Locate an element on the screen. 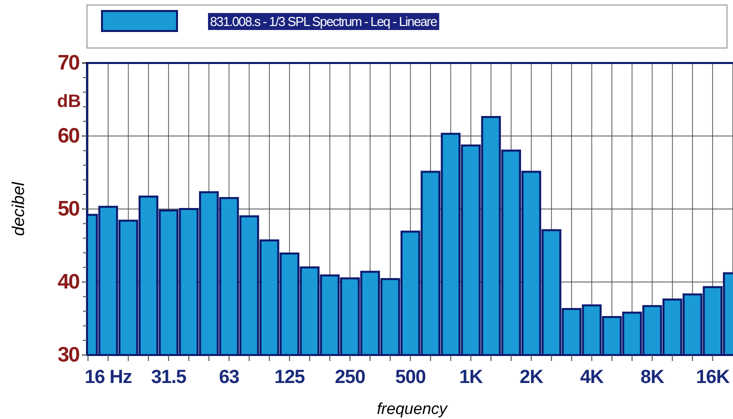  text: dB is located at coordinates (69, 101).